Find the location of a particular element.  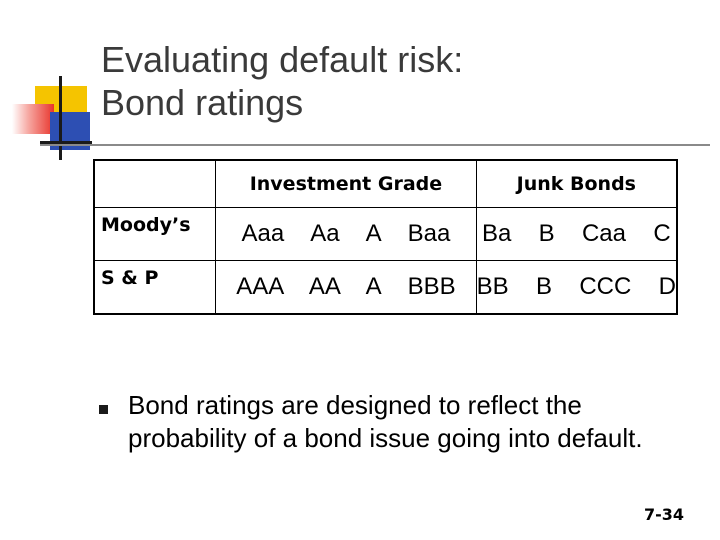

header-investment-grade: Investment Grade is located at coordinates (346, 183).